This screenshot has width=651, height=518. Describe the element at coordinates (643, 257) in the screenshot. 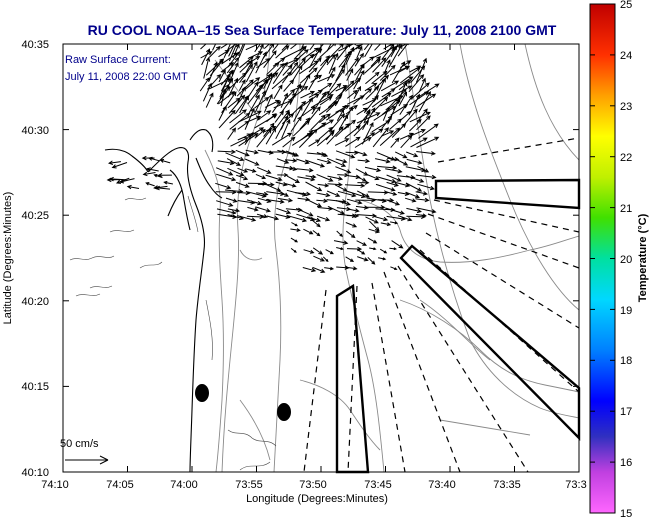

I see `colorbar-label: Temperature (°C)` at that location.